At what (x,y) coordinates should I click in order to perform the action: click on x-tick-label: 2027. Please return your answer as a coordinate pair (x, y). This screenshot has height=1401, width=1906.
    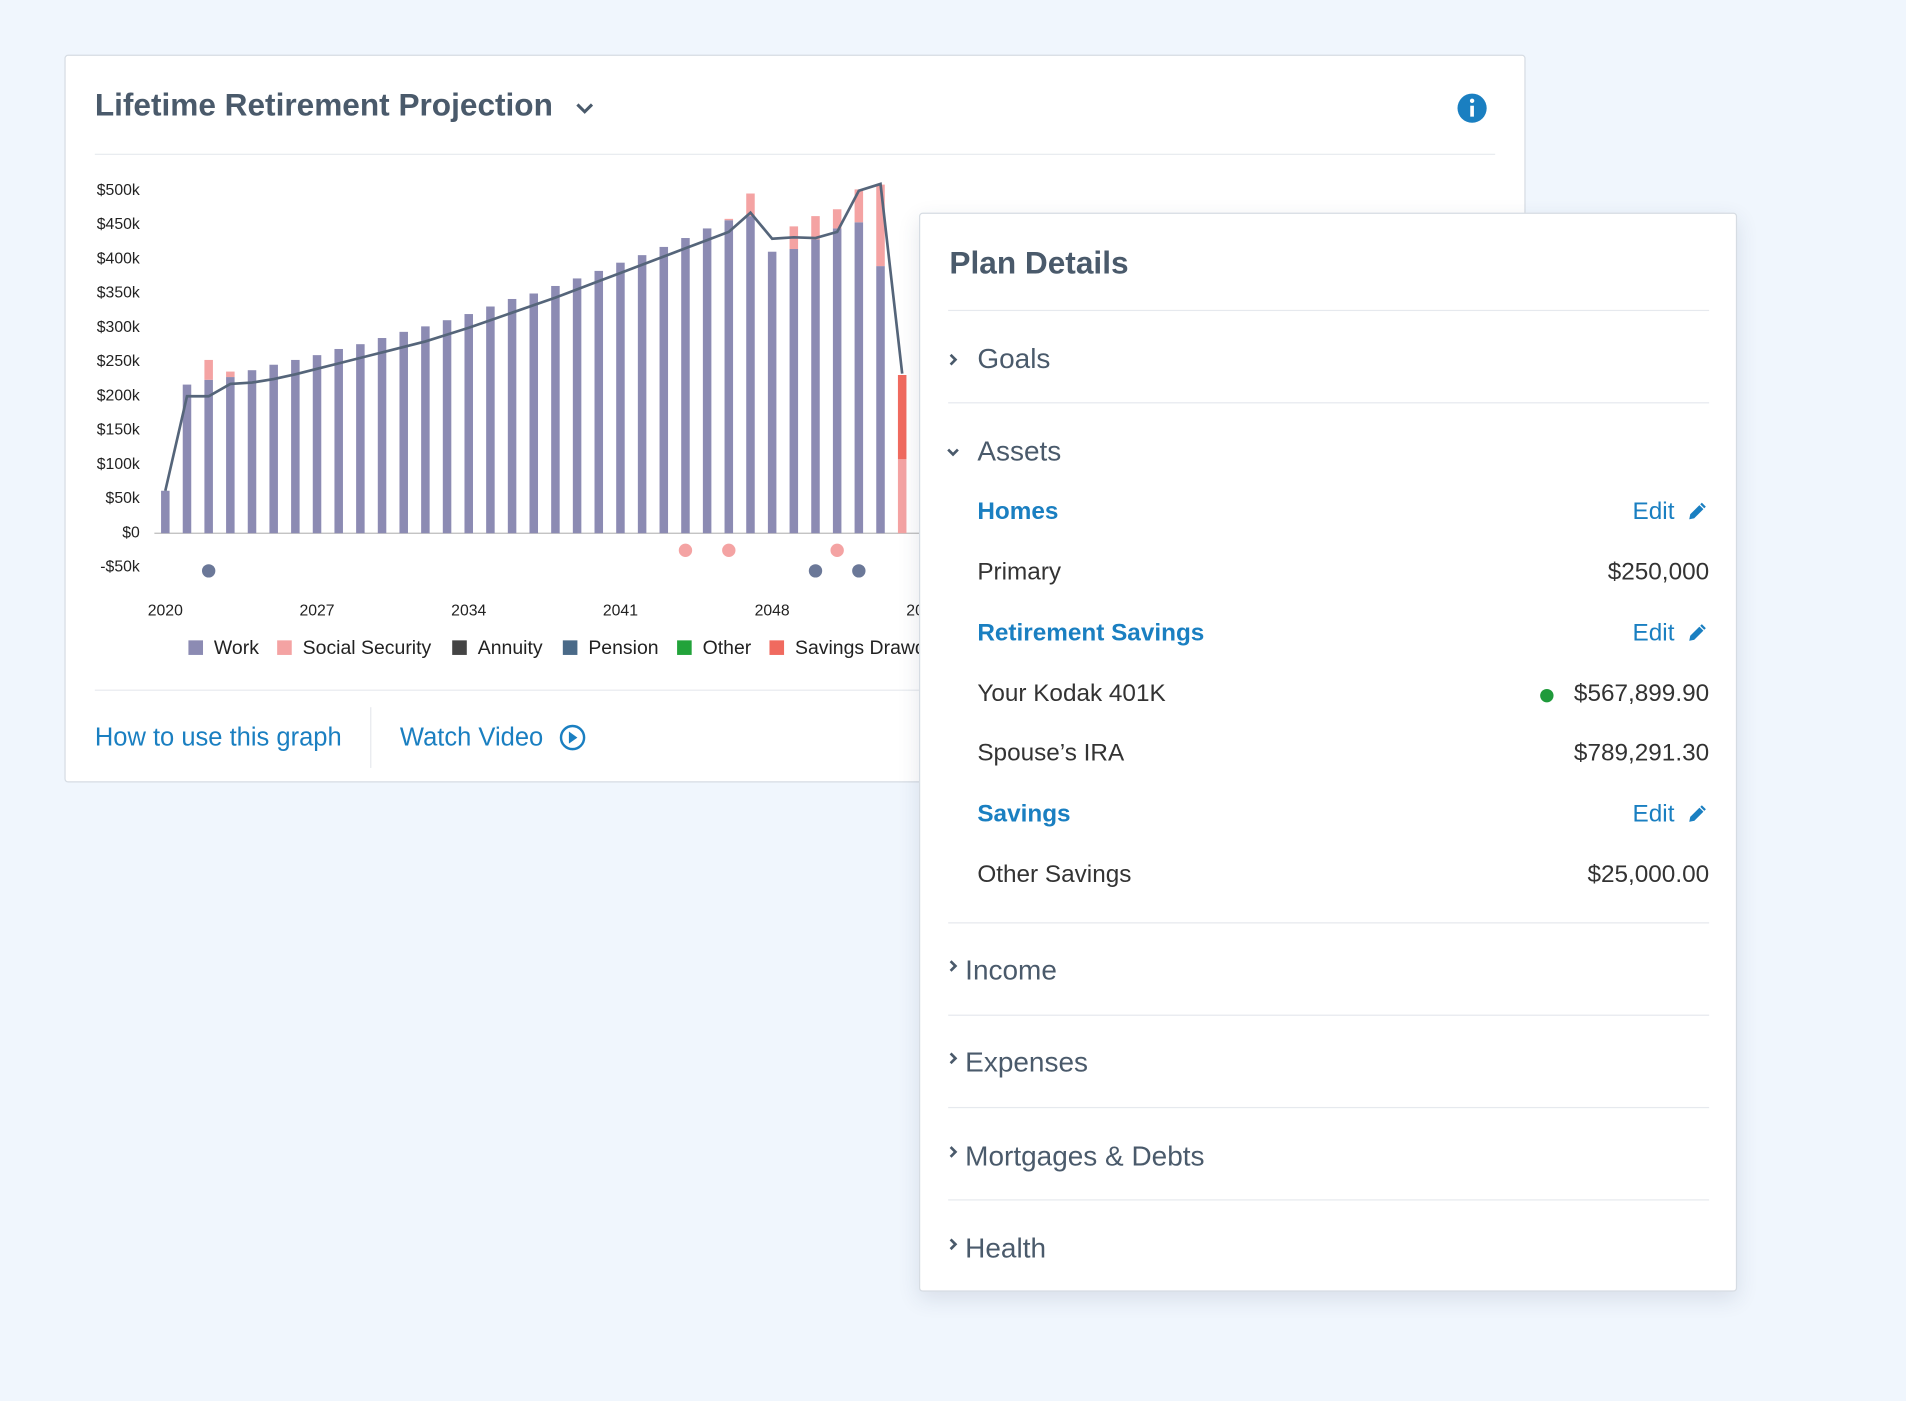
    Looking at the image, I should click on (316, 610).